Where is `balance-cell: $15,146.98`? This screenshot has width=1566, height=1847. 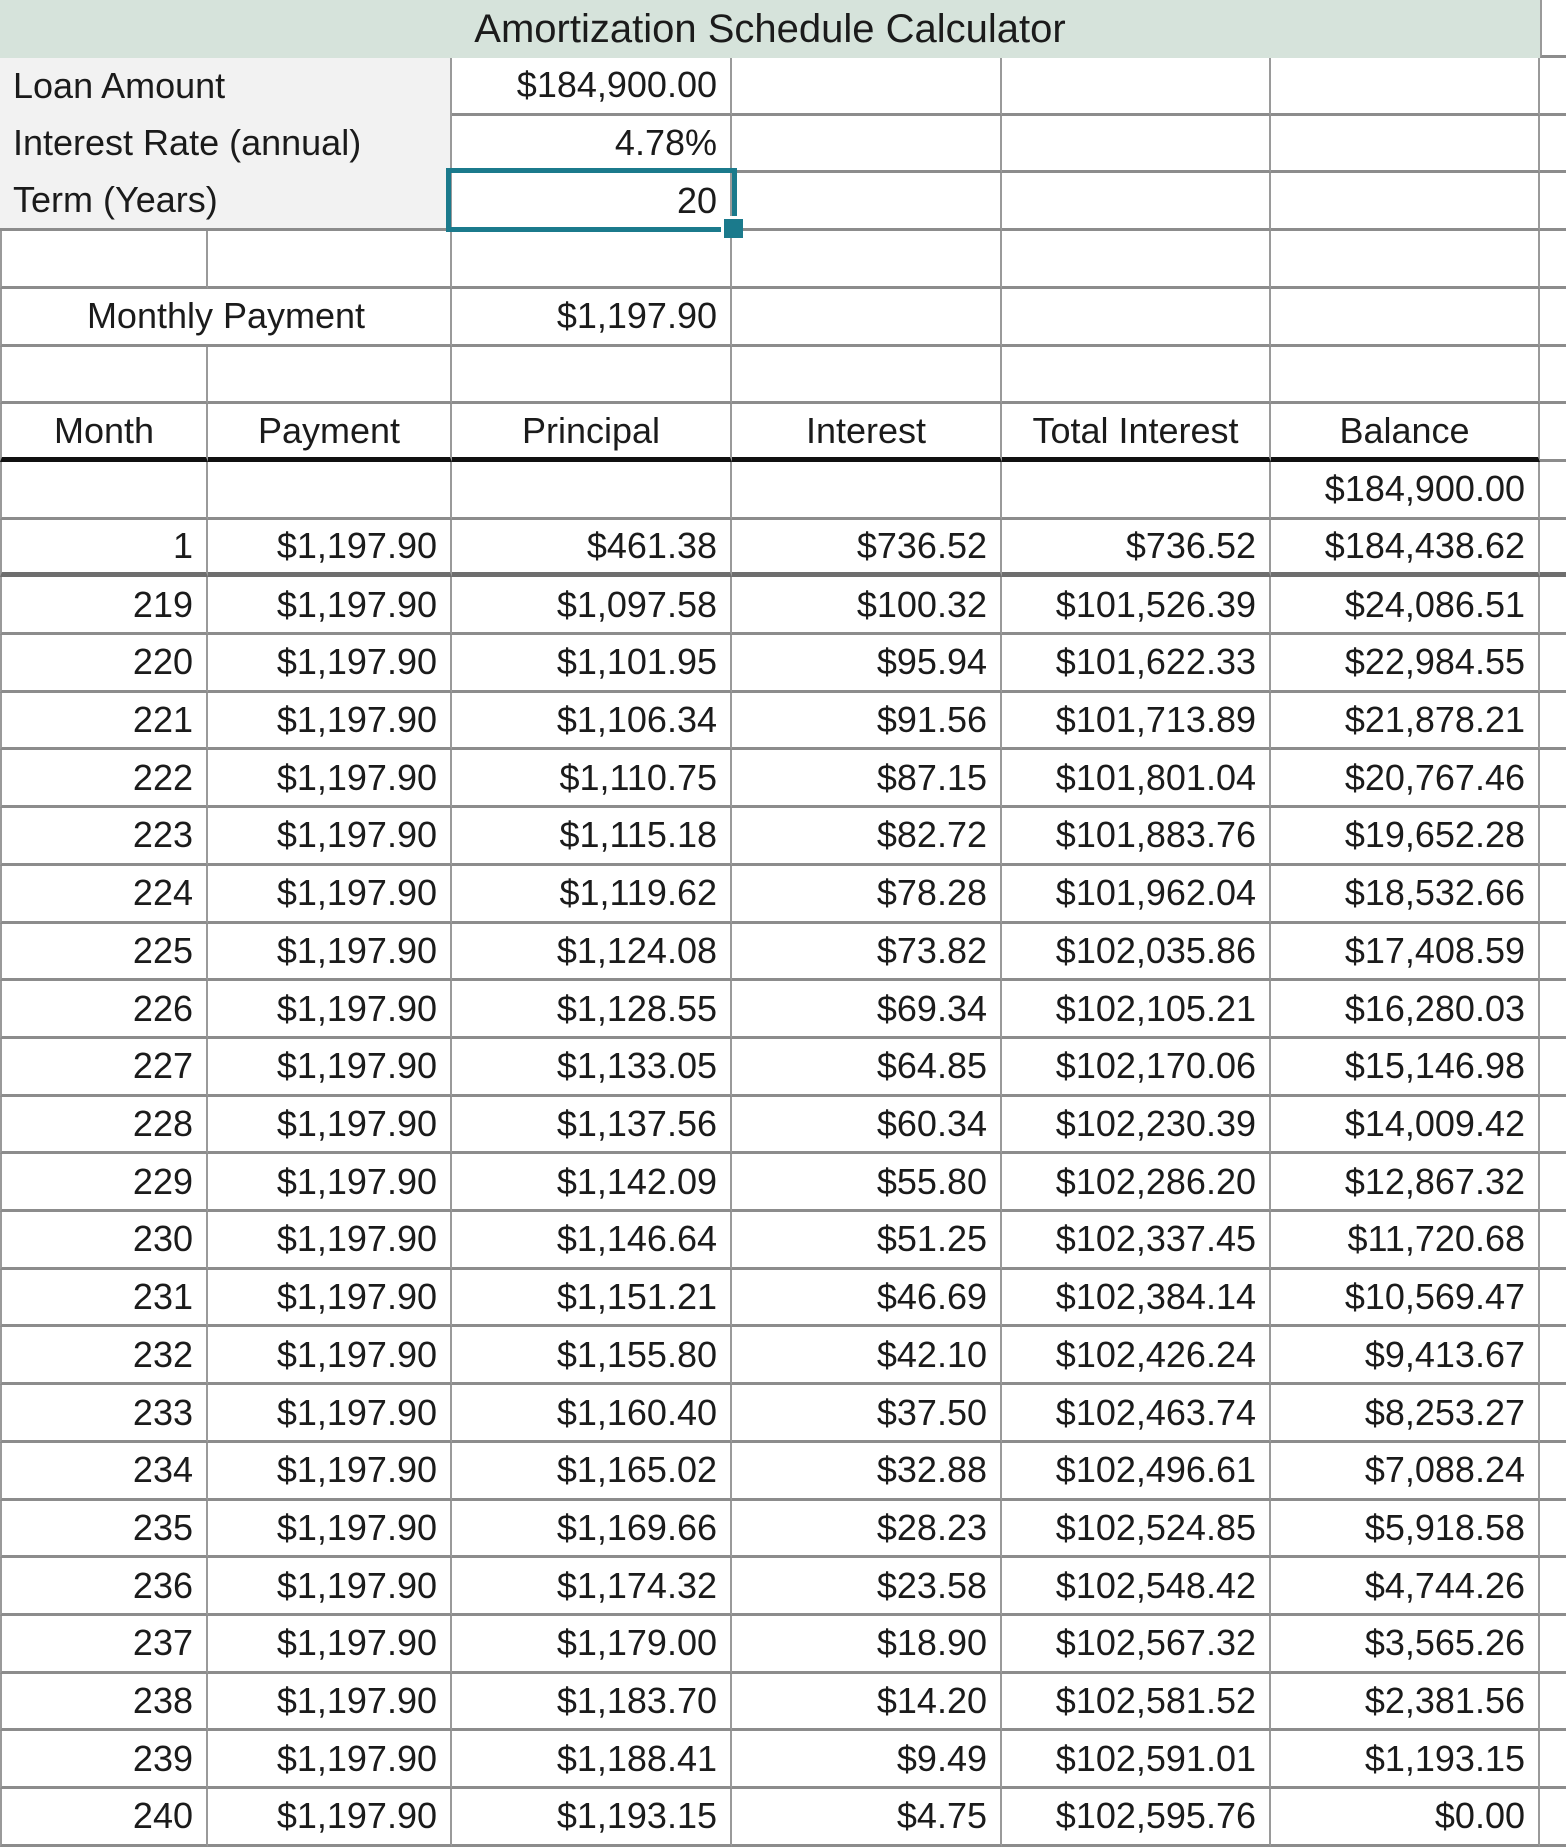 balance-cell: $15,146.98 is located at coordinates (1405, 1067).